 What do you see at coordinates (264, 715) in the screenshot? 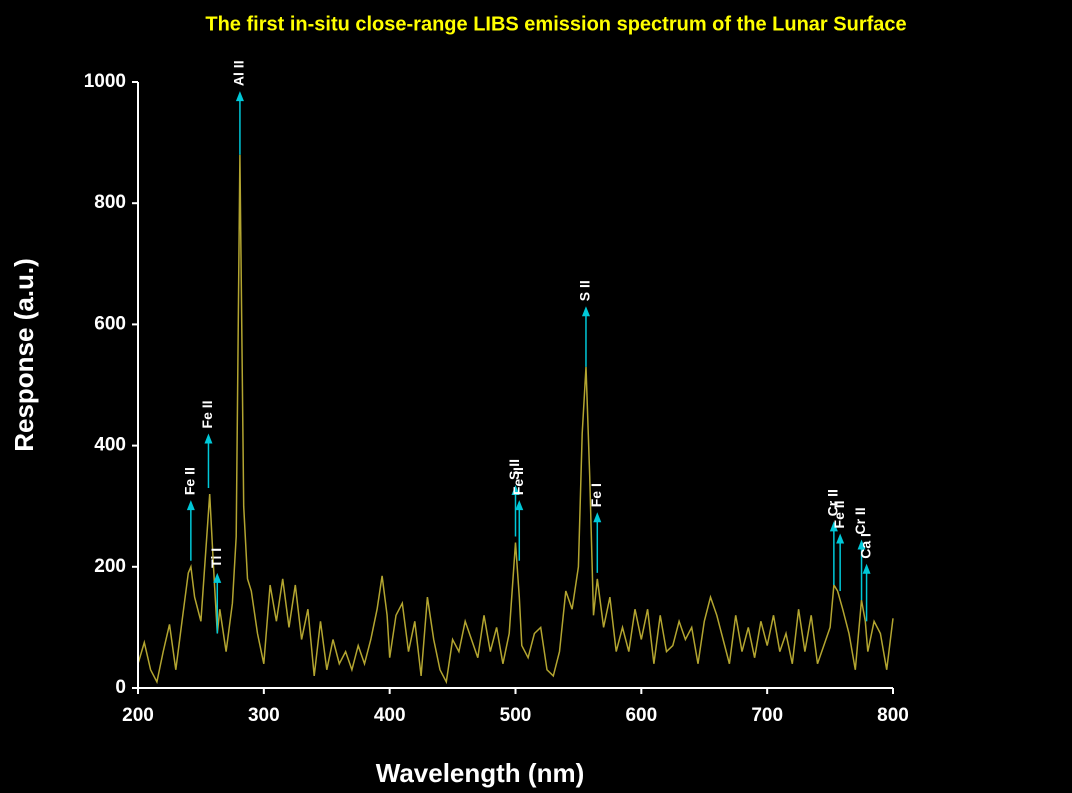
I see `x-tick-label: 300` at bounding box center [264, 715].